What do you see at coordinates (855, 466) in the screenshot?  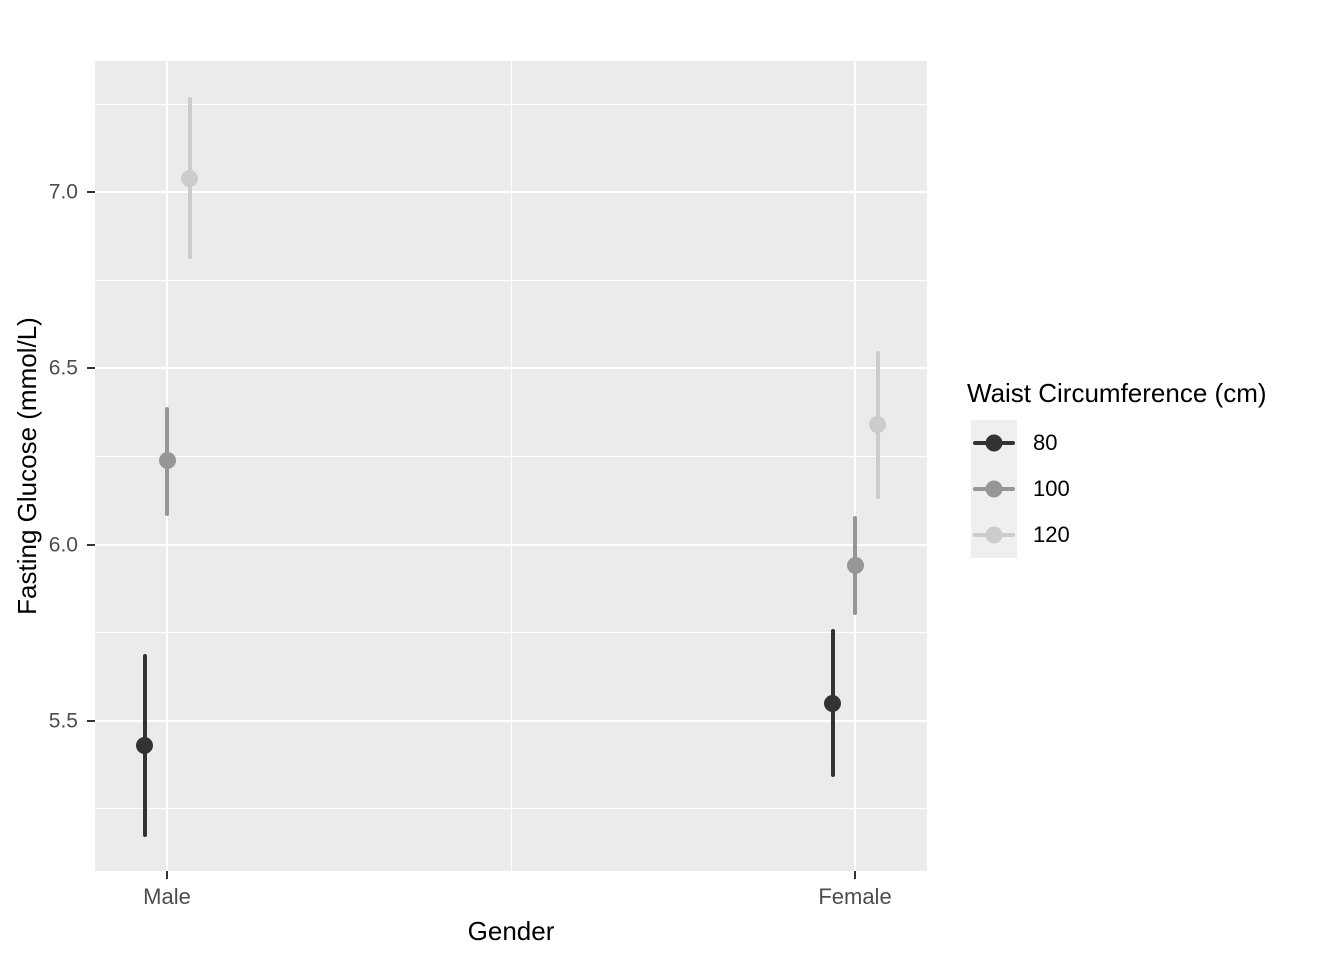 I see `major-gridline-x-female` at bounding box center [855, 466].